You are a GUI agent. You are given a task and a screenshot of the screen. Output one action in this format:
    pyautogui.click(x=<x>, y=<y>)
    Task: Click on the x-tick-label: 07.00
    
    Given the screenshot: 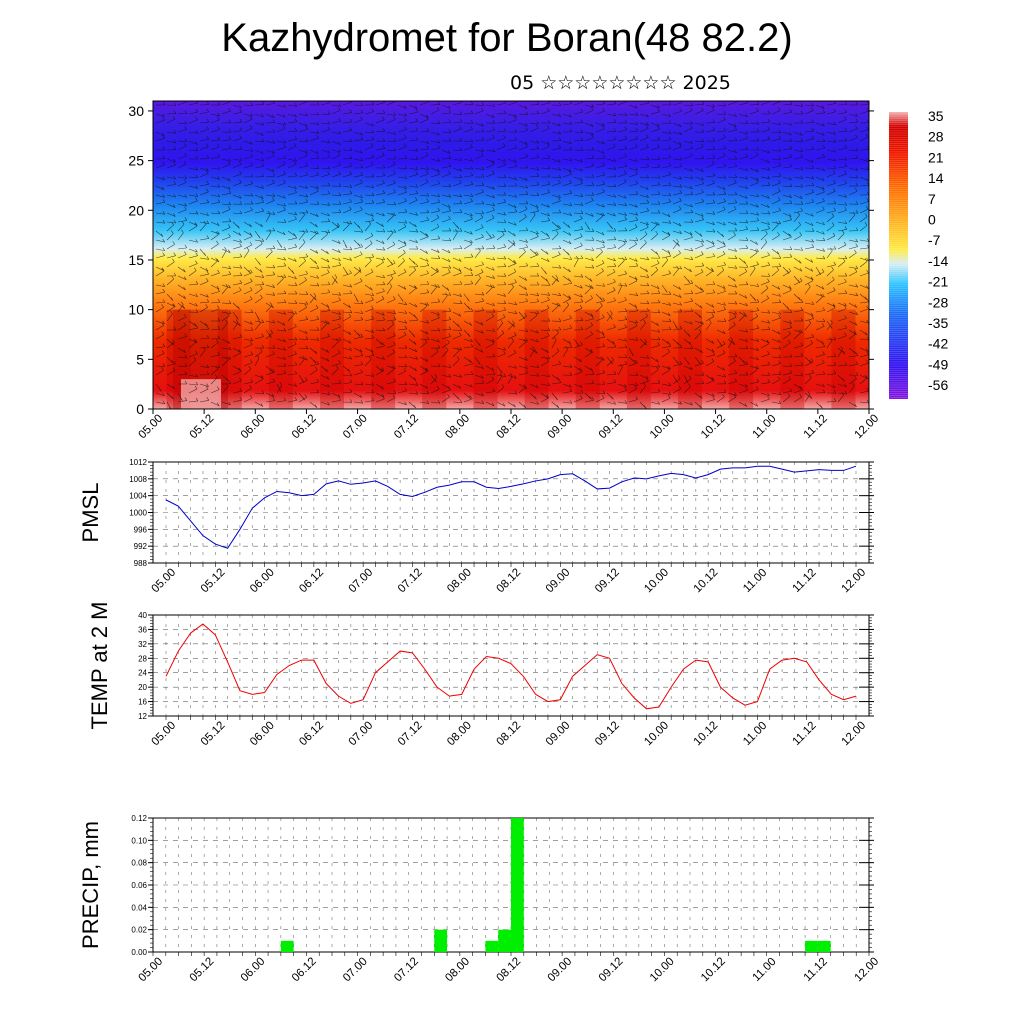 What is the action you would take?
    pyautogui.click(x=355, y=426)
    